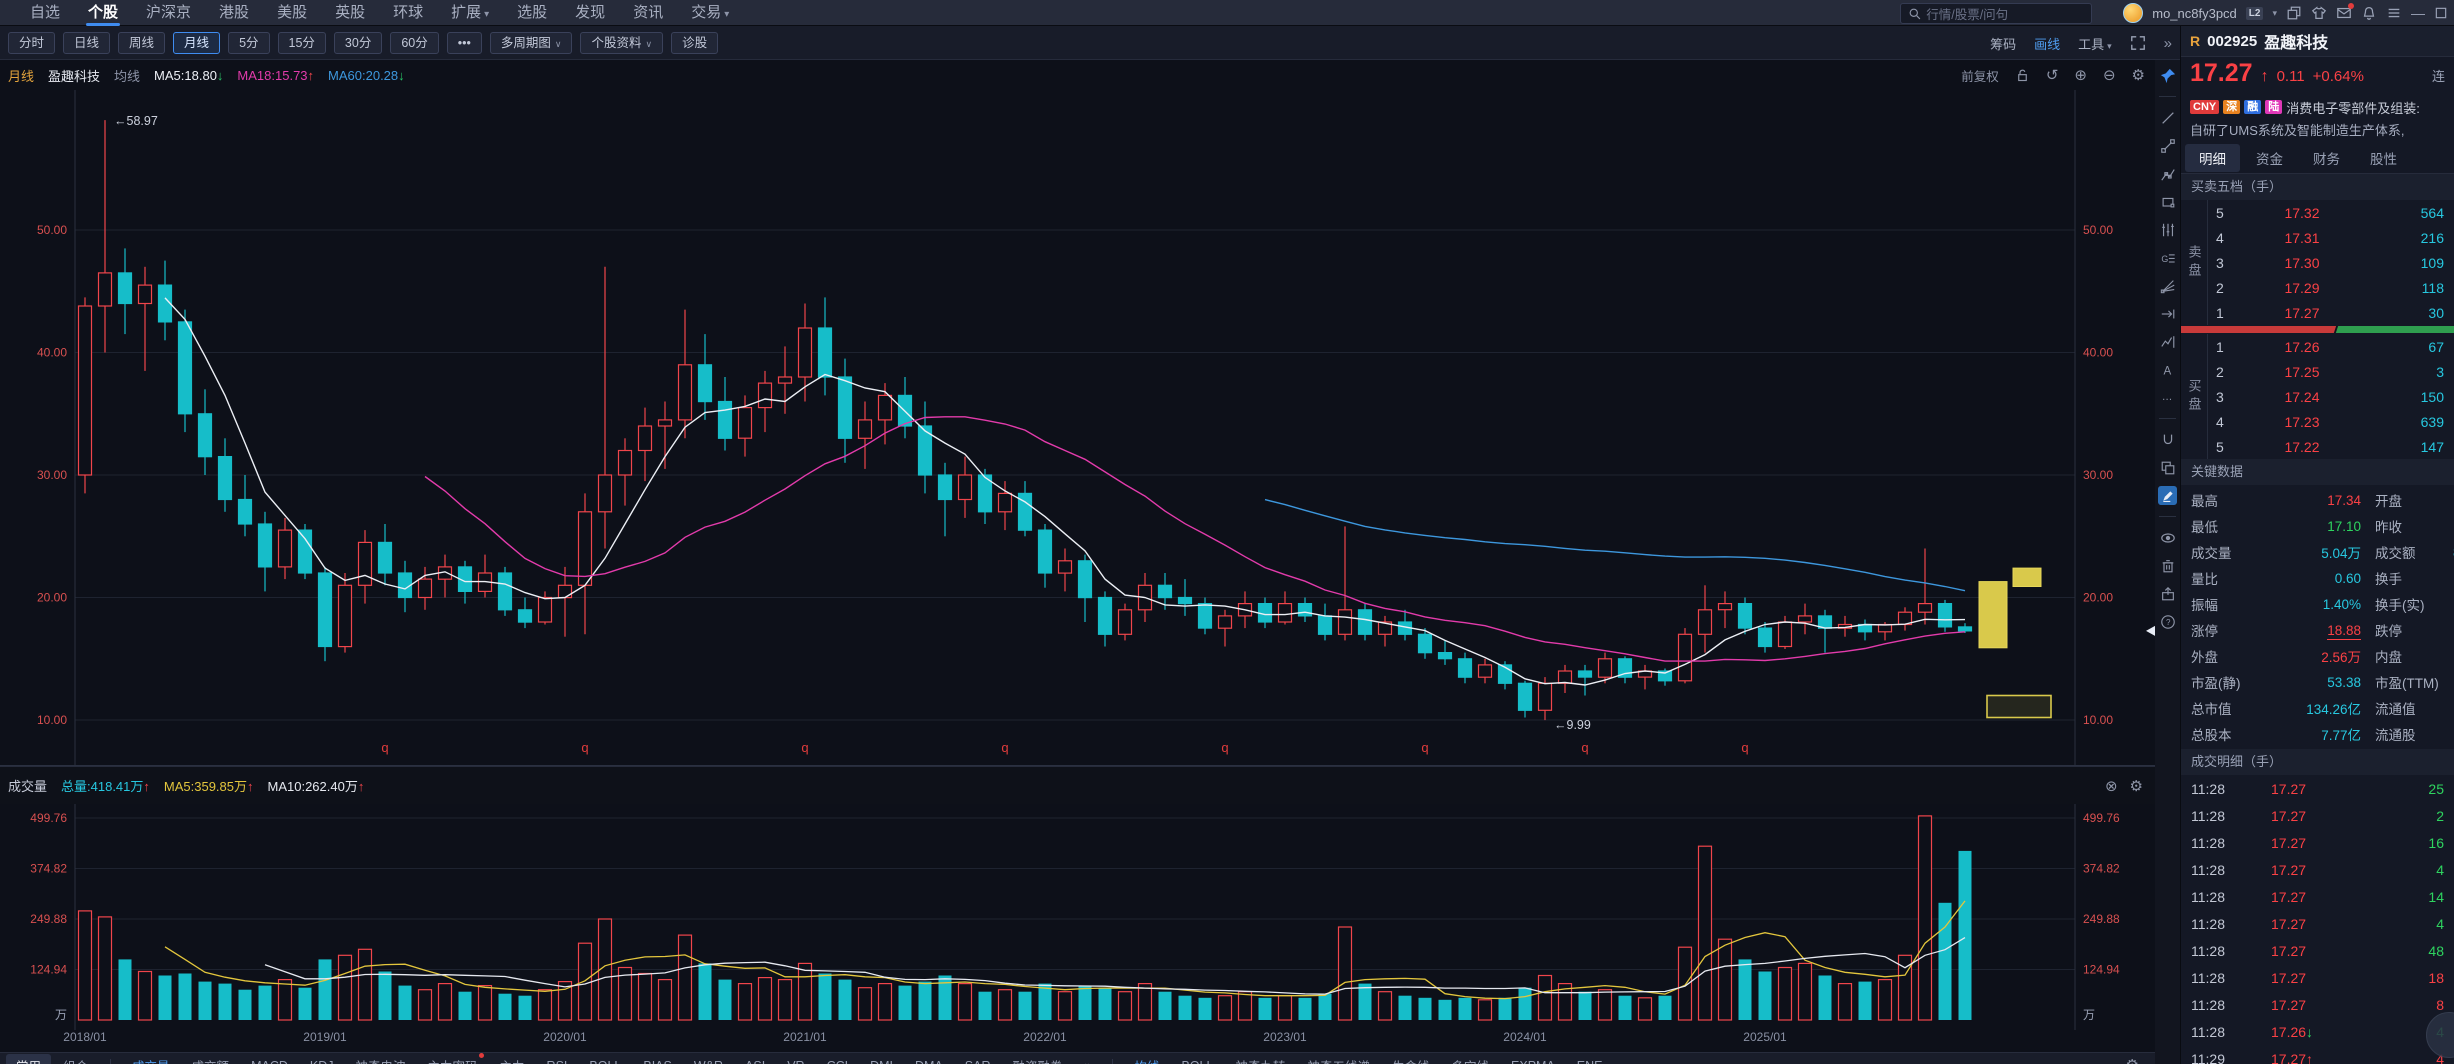 This screenshot has height=1064, width=2454. I want to click on indicator-item-BOLL: BOLL, so click(605, 1061).